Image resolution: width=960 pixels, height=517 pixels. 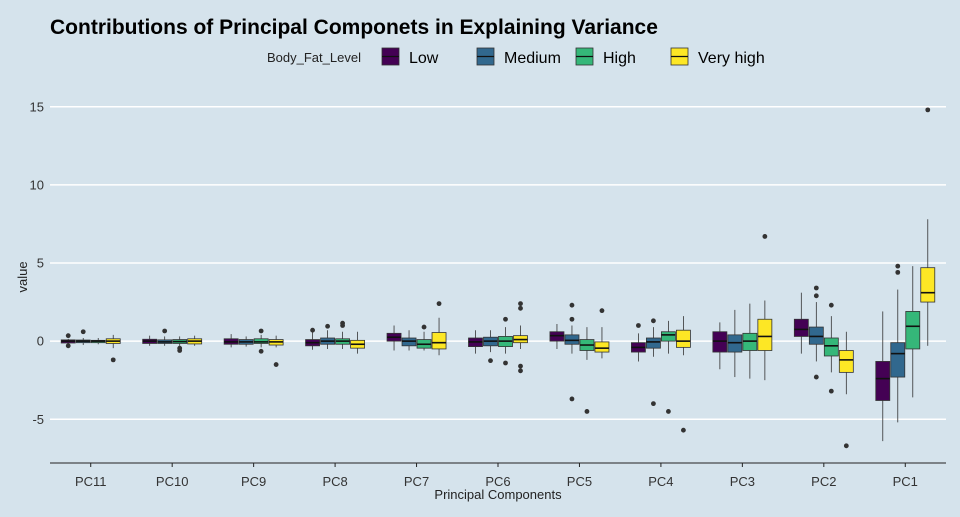 What do you see at coordinates (314, 57) in the screenshot?
I see `legend-title: Body_Fat_Level` at bounding box center [314, 57].